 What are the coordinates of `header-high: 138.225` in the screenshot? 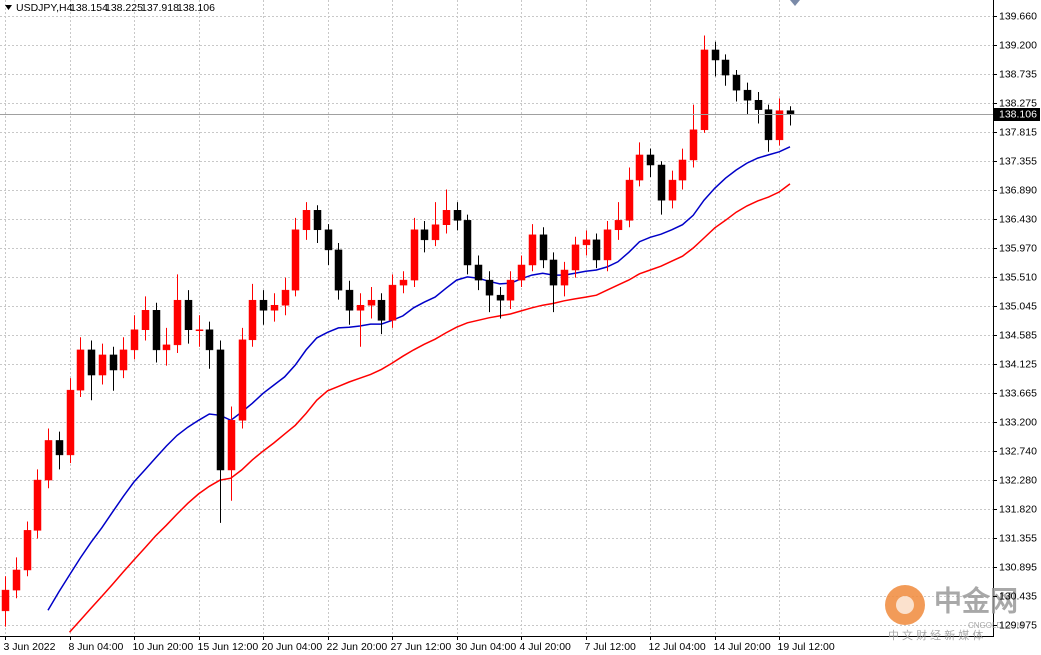 It's located at (124, 8).